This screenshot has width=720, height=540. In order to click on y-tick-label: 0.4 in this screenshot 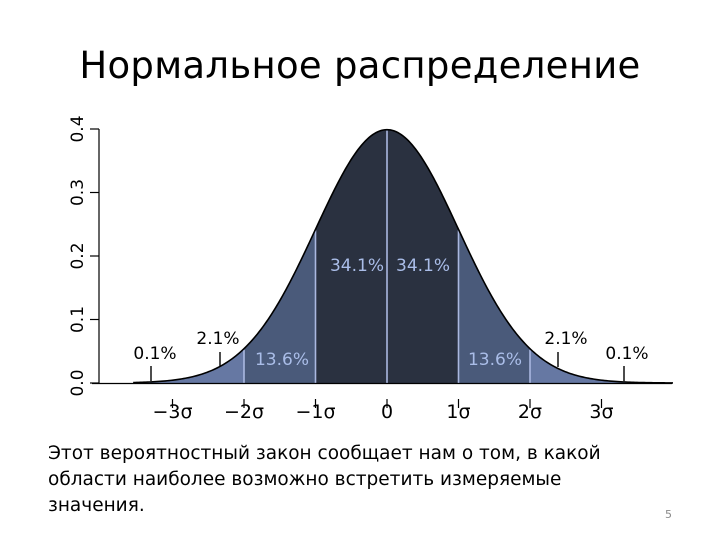, I will do `click(78, 128)`.